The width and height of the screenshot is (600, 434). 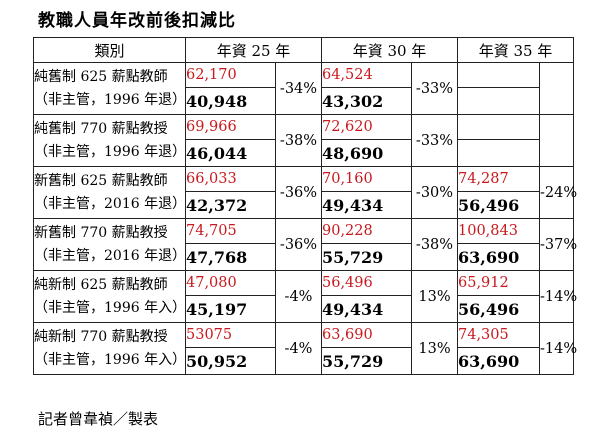 What do you see at coordinates (110, 192) in the screenshot?
I see `row-category-label: 新舊制 625 薪點教師 （非主管，2016 年退）` at bounding box center [110, 192].